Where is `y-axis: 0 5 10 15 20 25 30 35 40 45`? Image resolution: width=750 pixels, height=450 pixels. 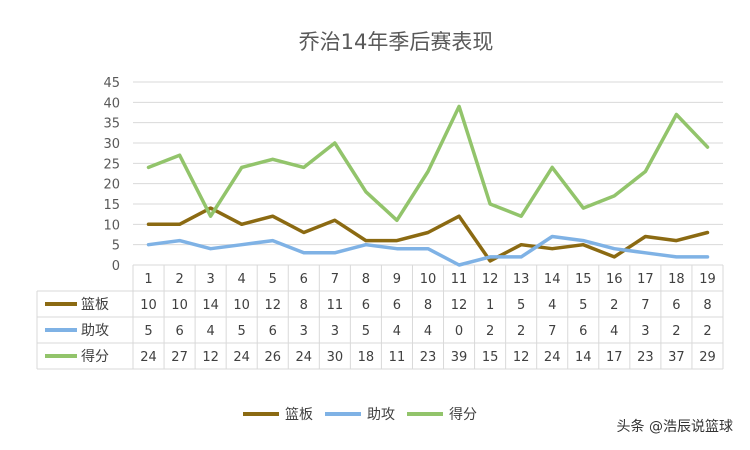 y-axis: 0 5 10 15 20 25 30 35 40 45 is located at coordinates (111, 175).